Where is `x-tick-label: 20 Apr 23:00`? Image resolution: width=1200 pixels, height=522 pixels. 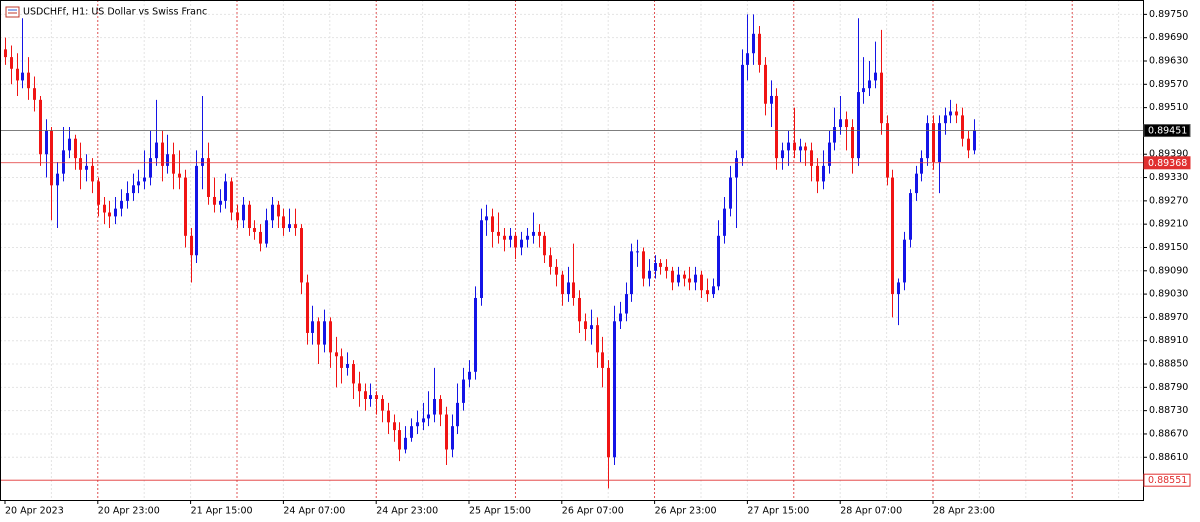 x-tick-label: 20 Apr 23:00 is located at coordinates (129, 511).